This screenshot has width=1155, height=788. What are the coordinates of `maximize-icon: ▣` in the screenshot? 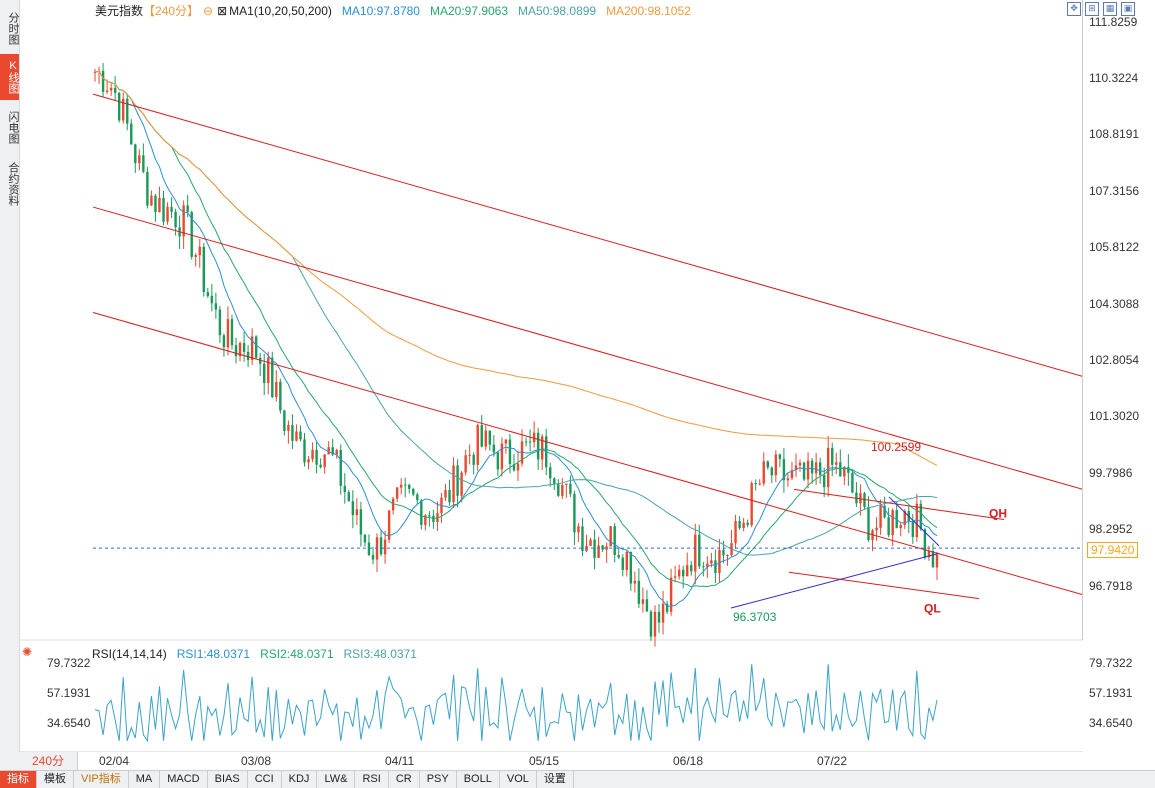 It's located at (1128, 9).